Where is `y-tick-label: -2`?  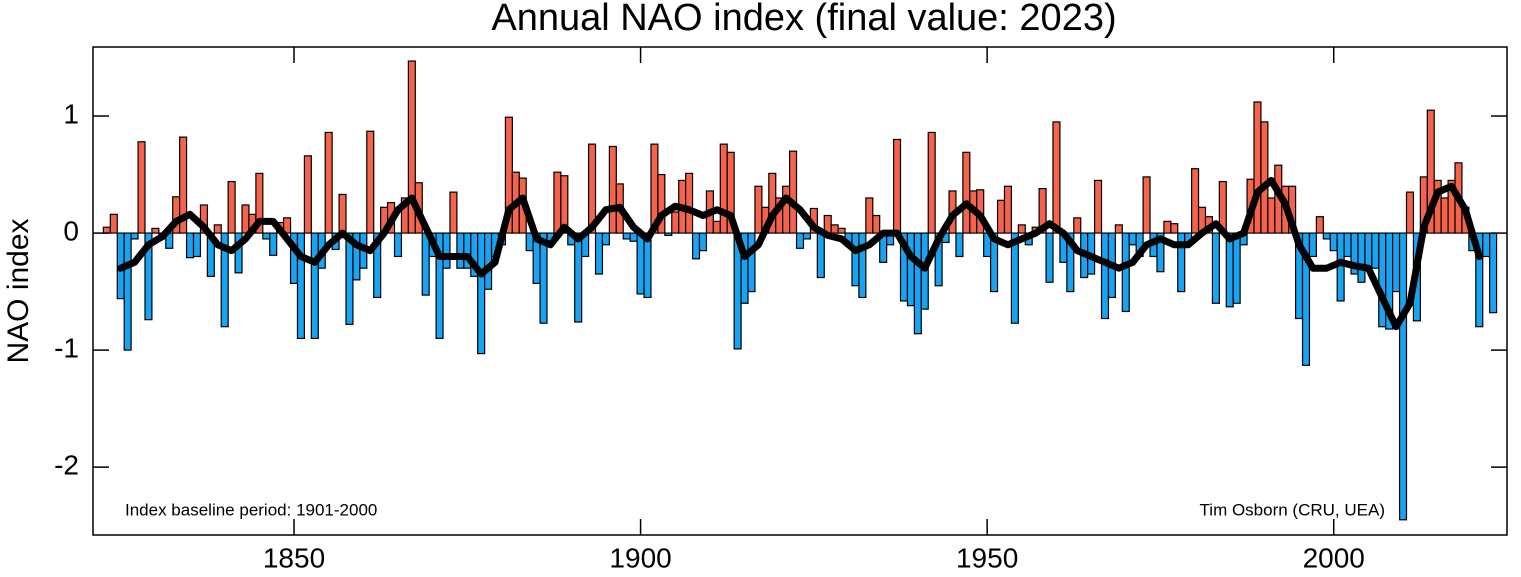 y-tick-label: -2 is located at coordinates (66, 465).